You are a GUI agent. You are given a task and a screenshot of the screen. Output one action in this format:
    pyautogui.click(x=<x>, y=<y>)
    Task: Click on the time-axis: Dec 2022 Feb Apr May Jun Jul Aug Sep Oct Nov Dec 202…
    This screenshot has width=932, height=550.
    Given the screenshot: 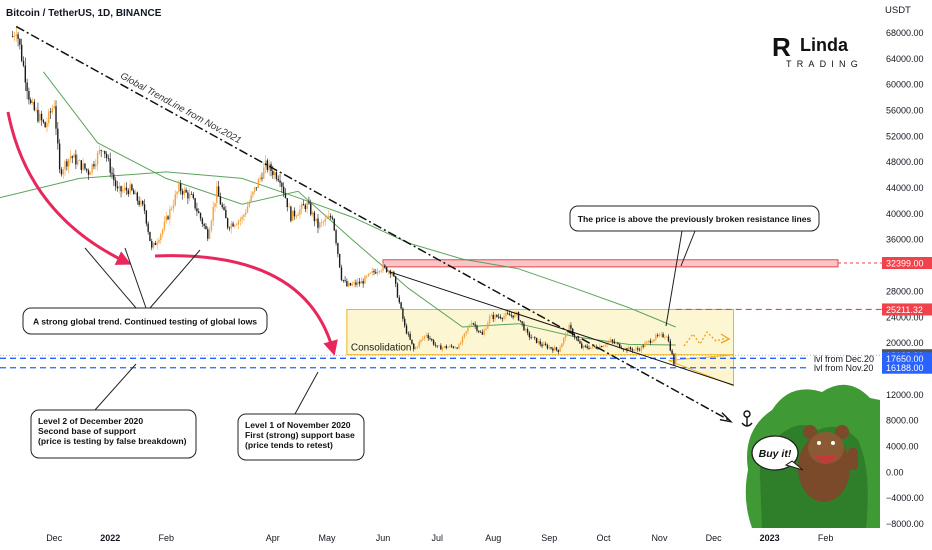 What is the action you would take?
    pyautogui.click(x=439, y=538)
    